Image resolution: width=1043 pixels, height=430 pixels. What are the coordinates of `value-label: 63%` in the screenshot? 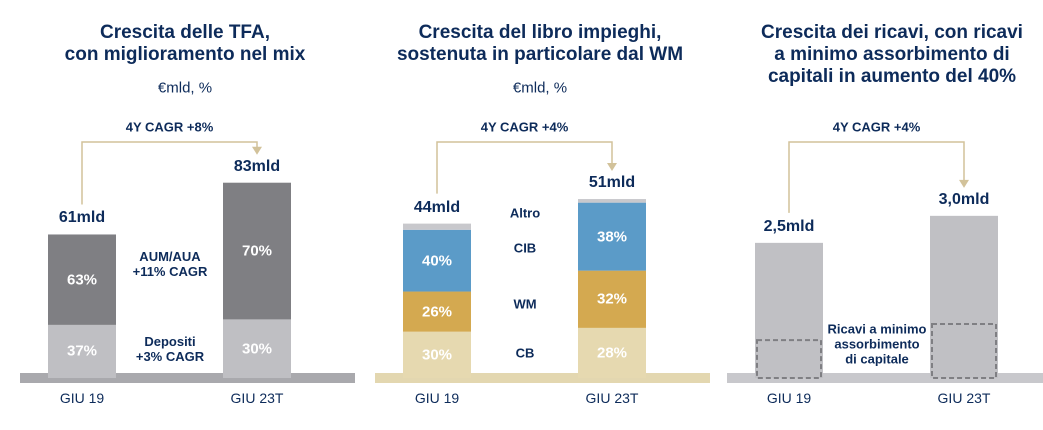 It's located at (82, 280).